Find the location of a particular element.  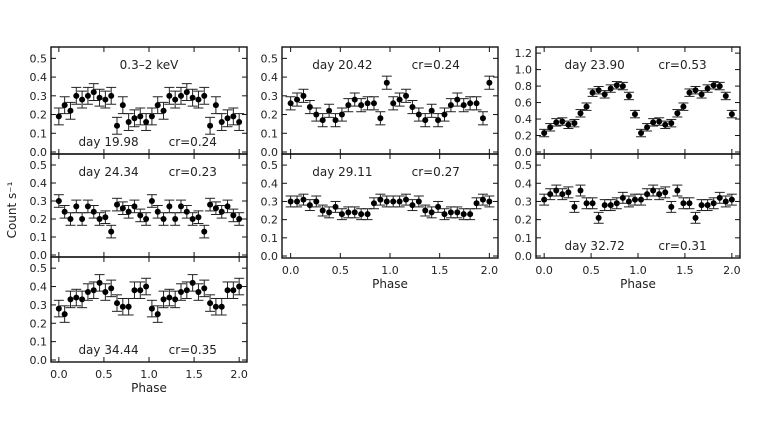

day-label: day 29.11 is located at coordinates (342, 172).